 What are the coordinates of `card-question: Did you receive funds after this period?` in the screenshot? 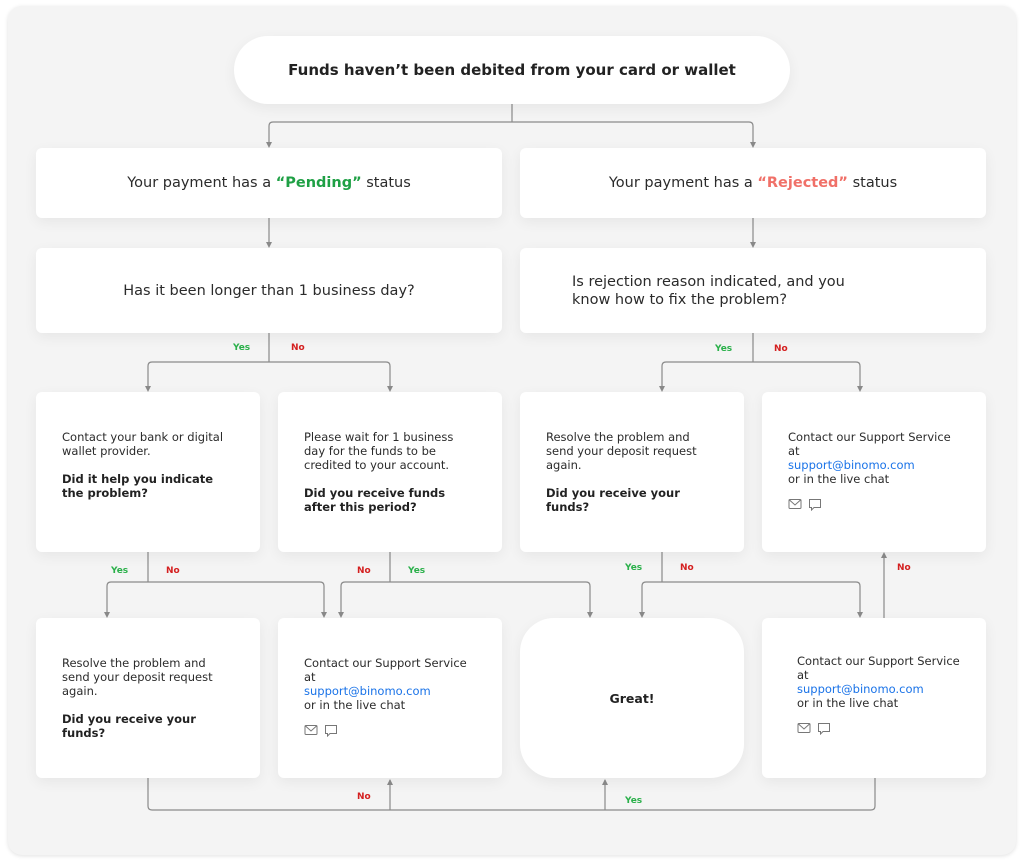 It's located at (375, 500).